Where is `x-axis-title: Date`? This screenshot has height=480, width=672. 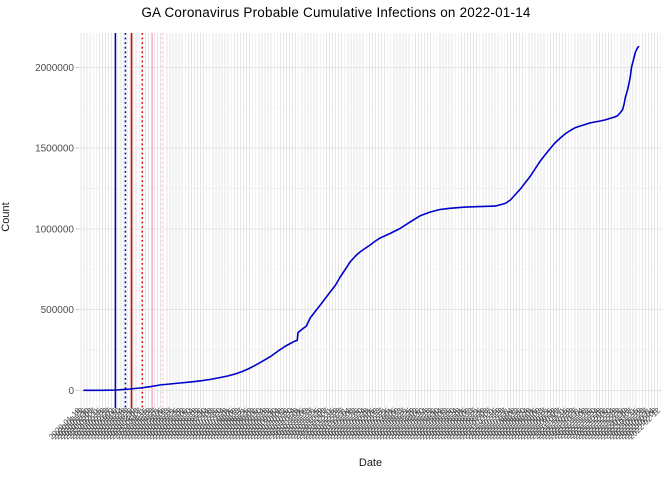 x-axis-title: Date is located at coordinates (370, 463).